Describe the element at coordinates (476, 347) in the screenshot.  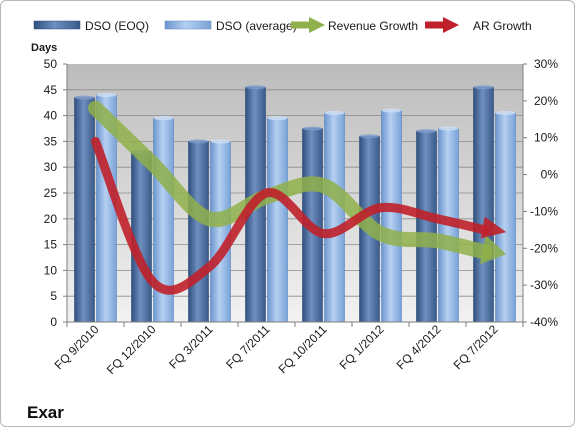
I see `x-tick-label: FQ 7/2012` at that location.